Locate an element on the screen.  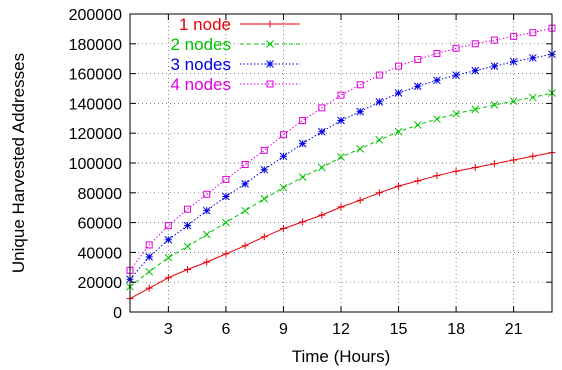
x-tick-label: 18 is located at coordinates (456, 329).